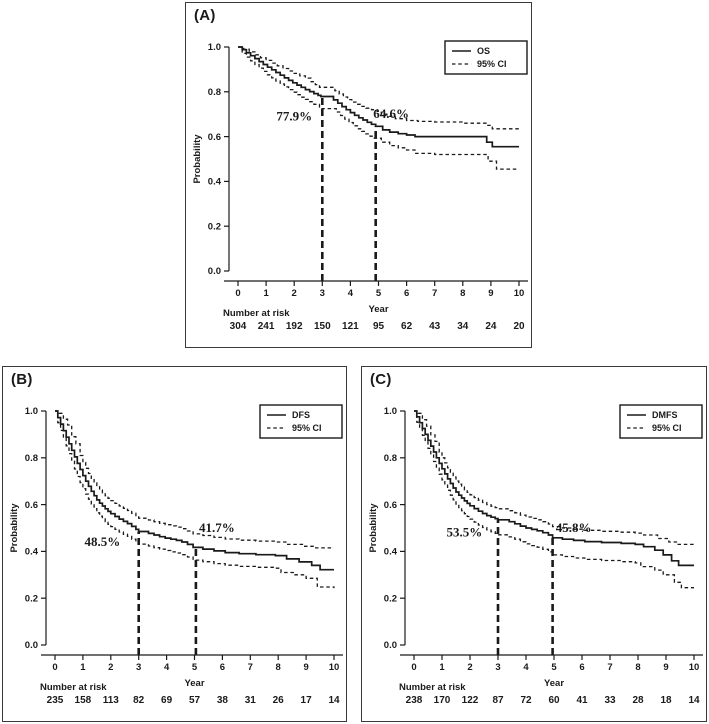 Image resolution: width=709 pixels, height=724 pixels. I want to click on legend-label: 95% CI, so click(492, 64).